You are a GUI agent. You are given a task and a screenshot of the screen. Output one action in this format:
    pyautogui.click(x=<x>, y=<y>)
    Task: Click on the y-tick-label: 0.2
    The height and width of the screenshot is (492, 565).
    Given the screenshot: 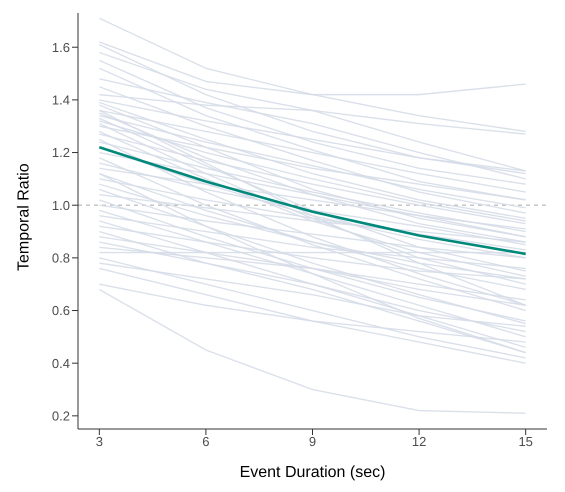 What is the action you would take?
    pyautogui.click(x=61, y=416)
    